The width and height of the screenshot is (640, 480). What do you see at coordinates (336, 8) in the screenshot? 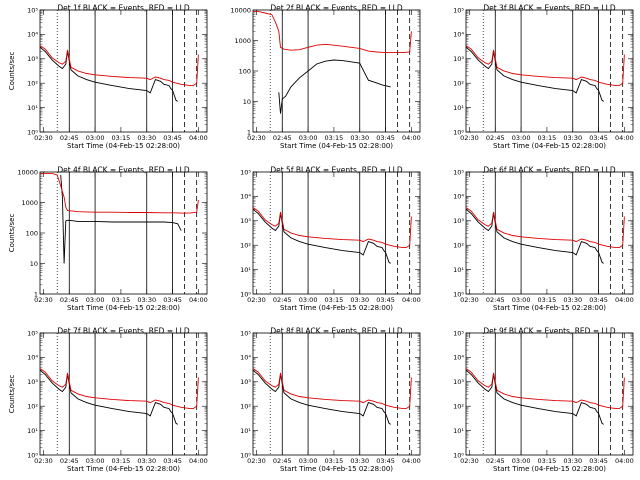
I see `chart-title: Det 2f BLACK = Events, RED = LLD` at bounding box center [336, 8].